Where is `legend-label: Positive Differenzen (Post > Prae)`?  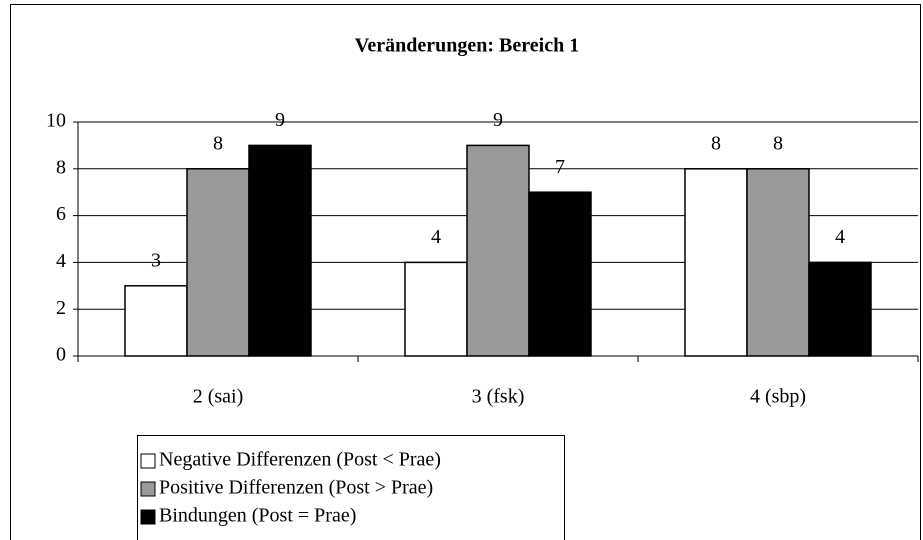 legend-label: Positive Differenzen (Post > Prae) is located at coordinates (296, 488).